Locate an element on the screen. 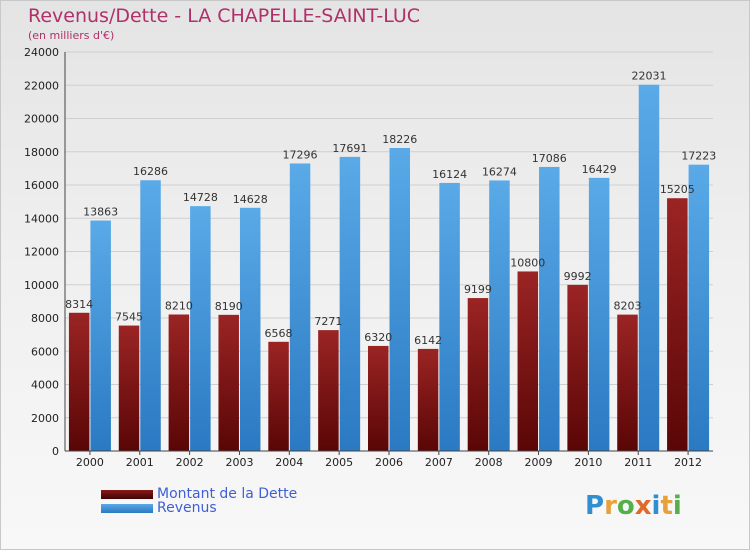 This screenshot has width=750, height=550. data-label-revenus: 16429 is located at coordinates (599, 169).